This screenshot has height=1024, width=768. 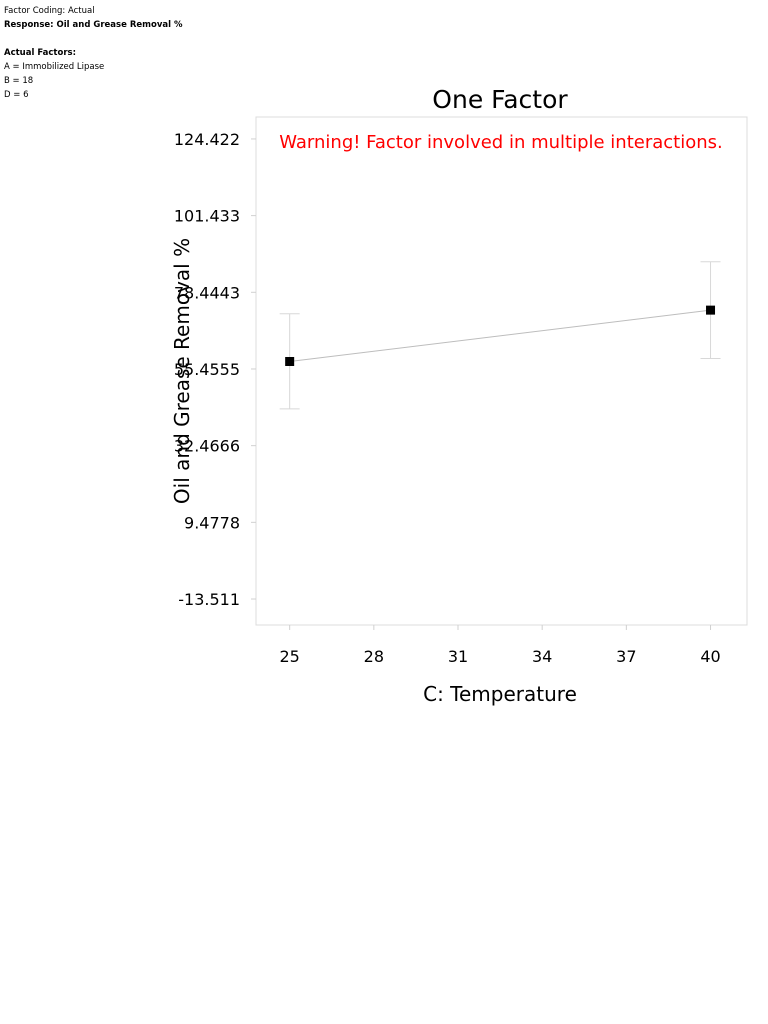 I want to click on actual-factors-heading: Actual Factors:, so click(x=40, y=53).